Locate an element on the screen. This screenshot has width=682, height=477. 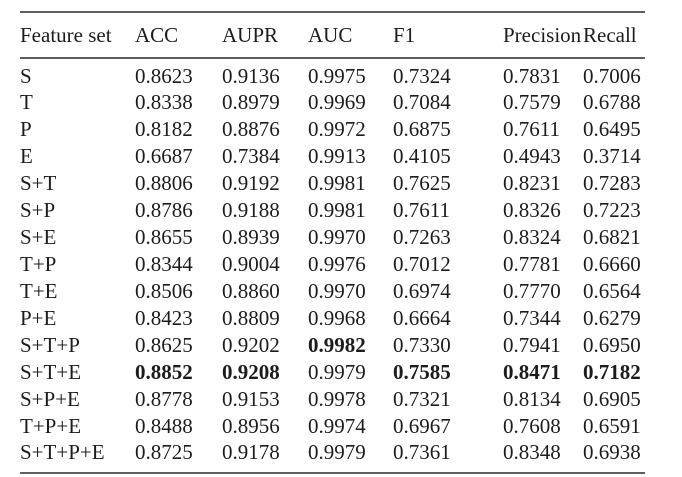
metric-value: 0.9208 is located at coordinates (251, 372).